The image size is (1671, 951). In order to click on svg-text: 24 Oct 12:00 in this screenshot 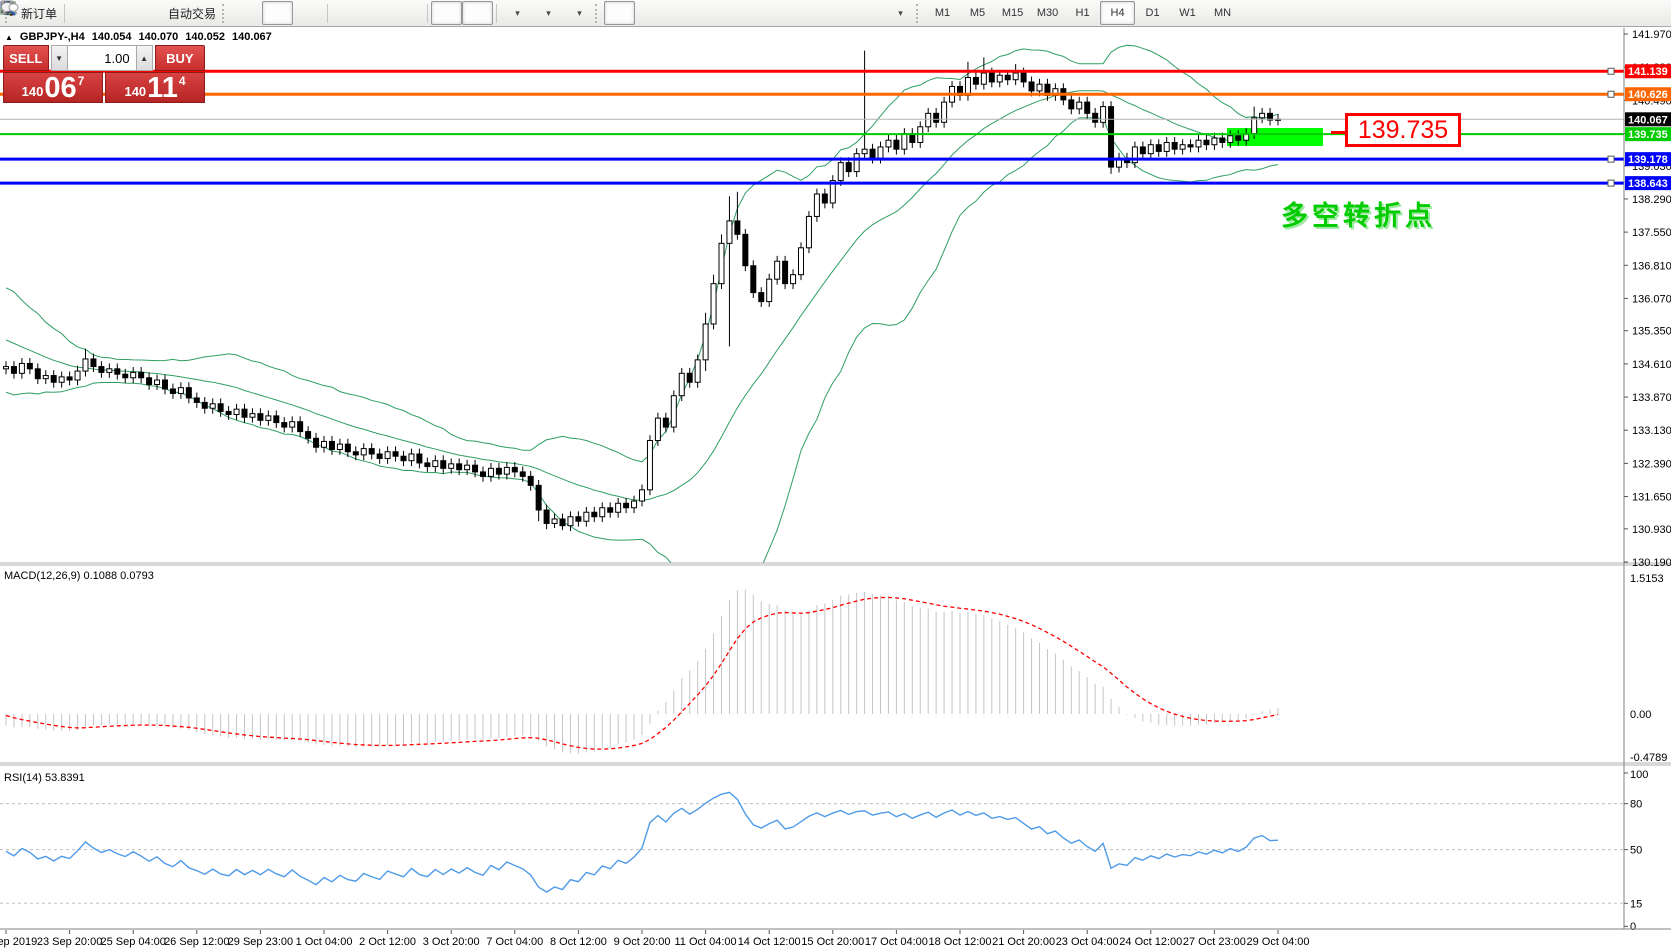, I will do `click(1150, 942)`.